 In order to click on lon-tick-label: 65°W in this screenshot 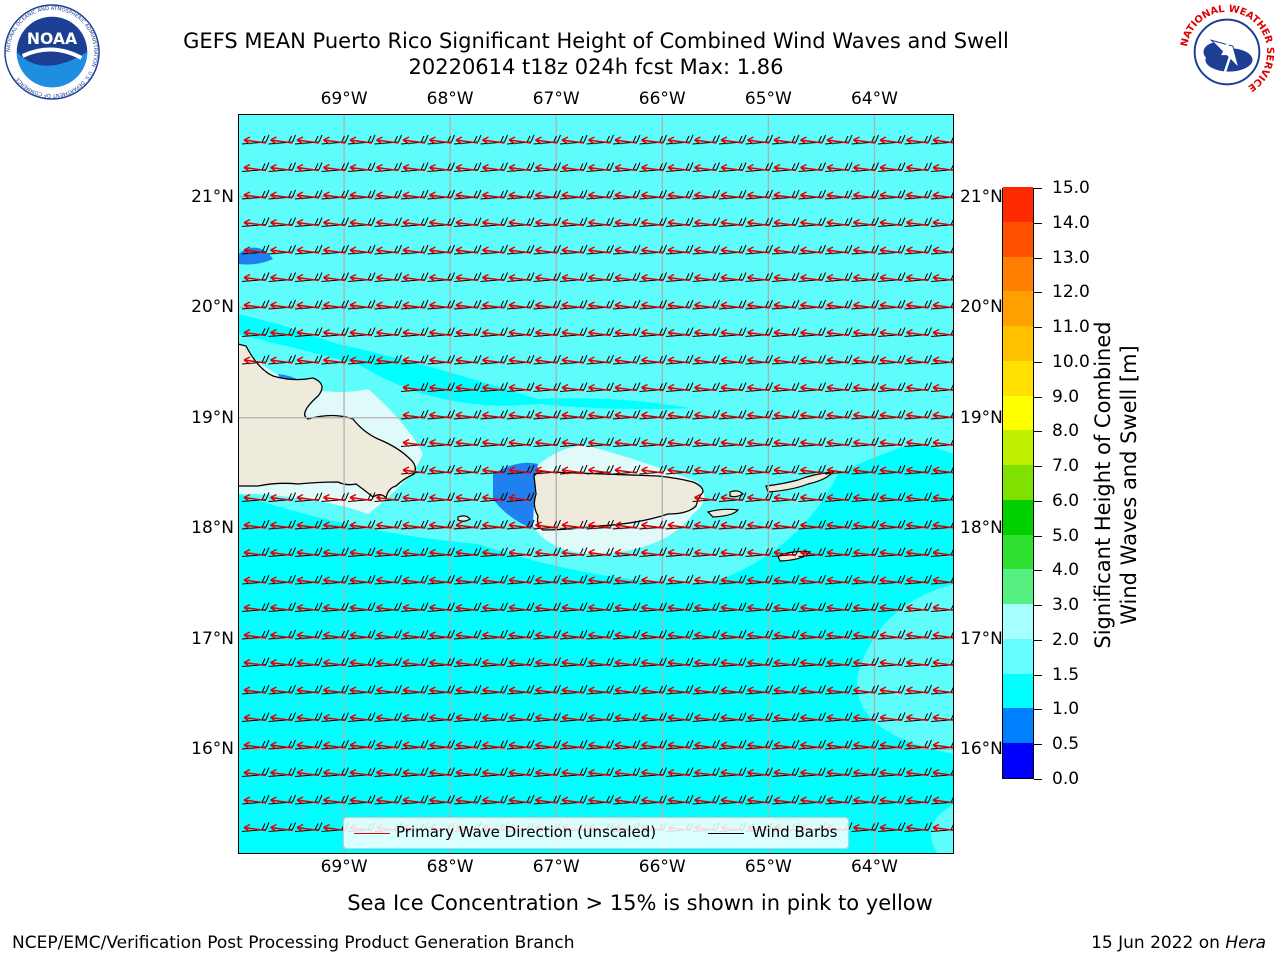, I will do `click(768, 867)`.